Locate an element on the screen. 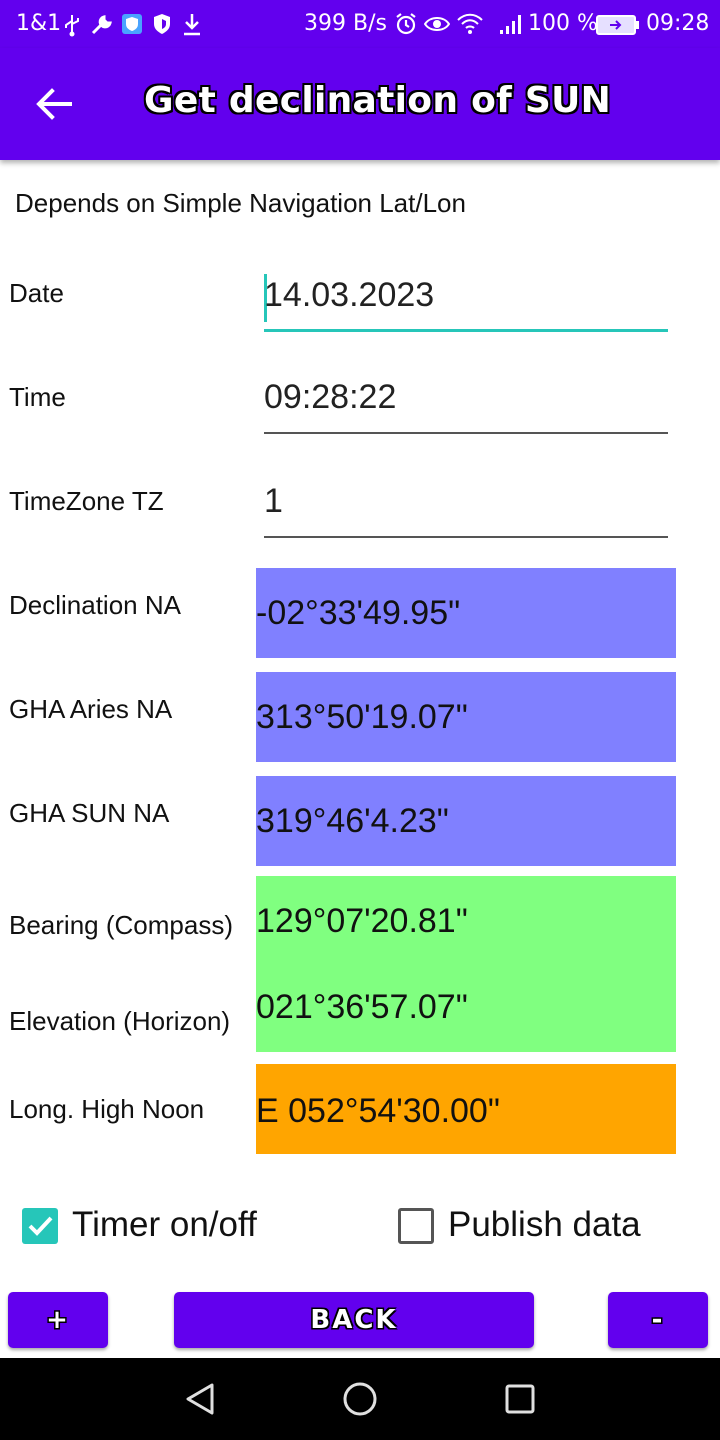 The width and height of the screenshot is (720, 1440). declination-label: Declination NA is located at coordinates (95, 605).